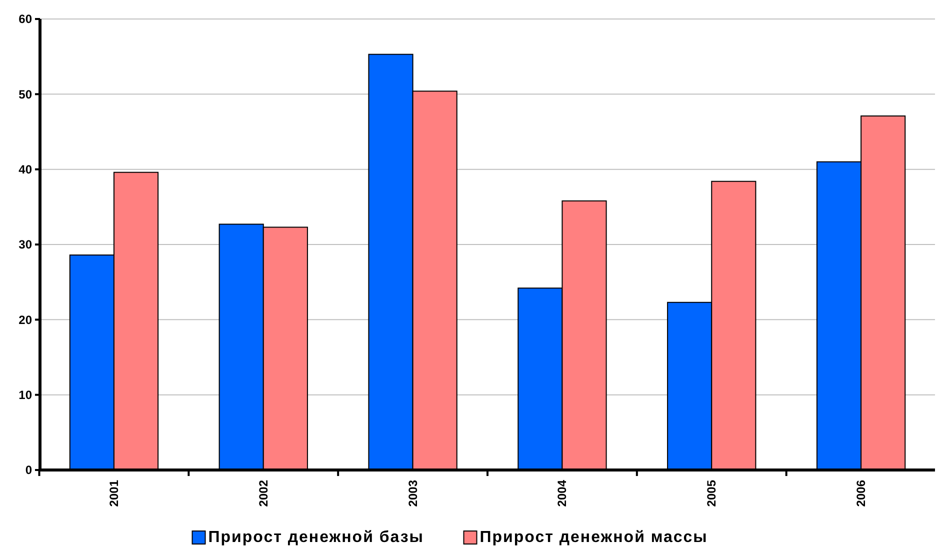 Image resolution: width=939 pixels, height=554 pixels. I want to click on y-tick-label: 60, so click(25, 19).